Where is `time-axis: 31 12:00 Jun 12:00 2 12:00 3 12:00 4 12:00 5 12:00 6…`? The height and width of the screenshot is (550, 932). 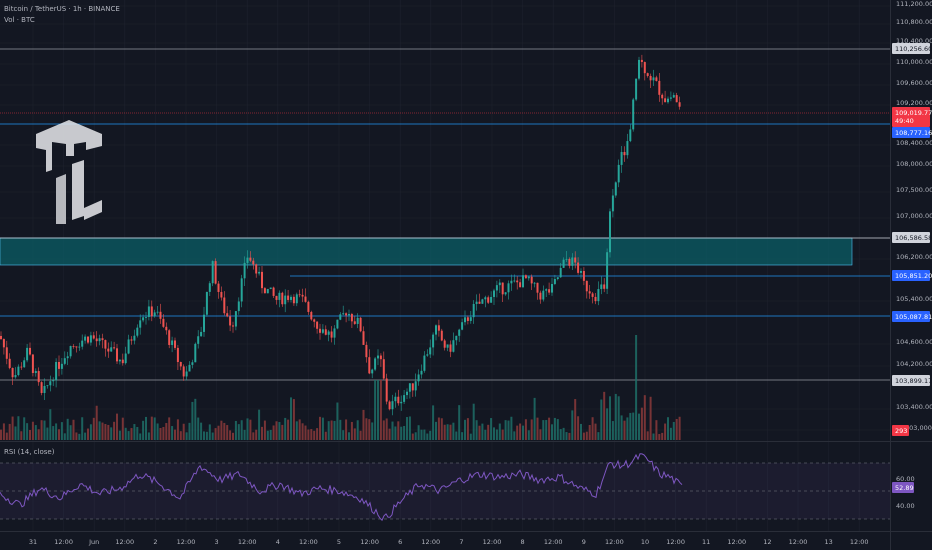
time-axis: 31 12:00 Jun 12:00 2 12:00 3 12:00 4 12:00 5 12:00 6… is located at coordinates (449, 542).